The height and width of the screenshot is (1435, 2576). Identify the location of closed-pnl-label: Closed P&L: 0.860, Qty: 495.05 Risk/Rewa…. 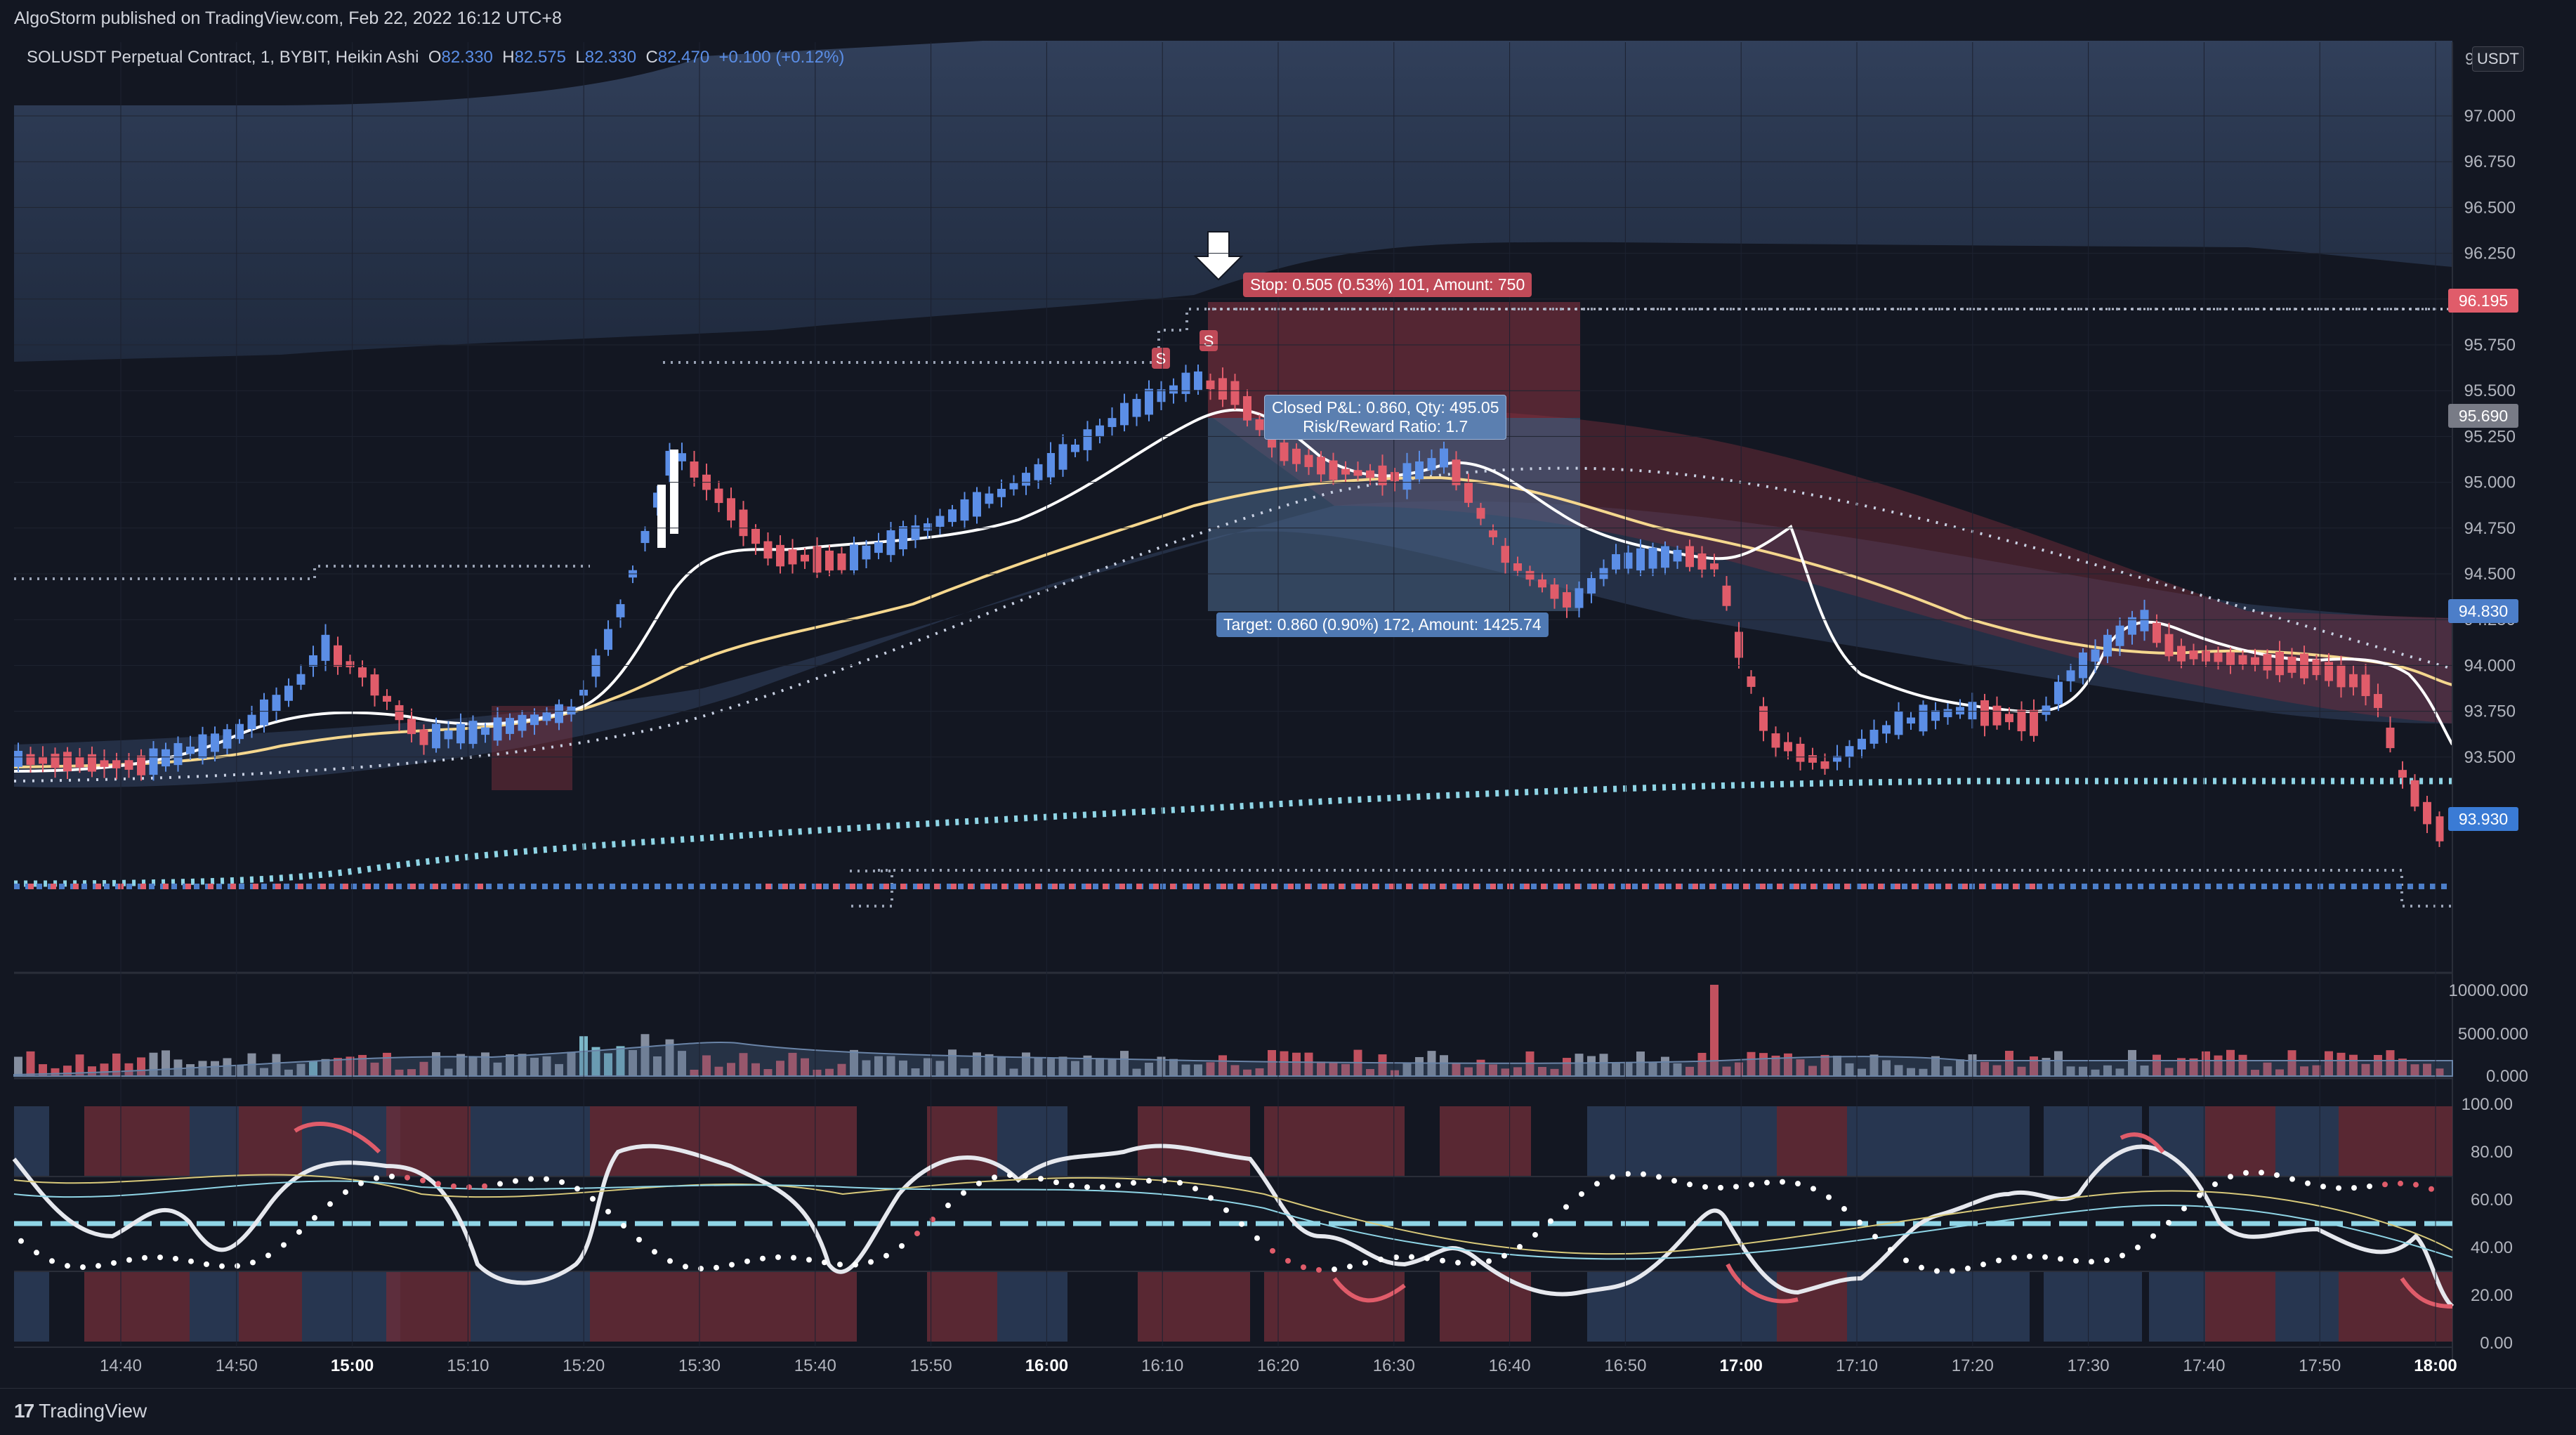
(1385, 417).